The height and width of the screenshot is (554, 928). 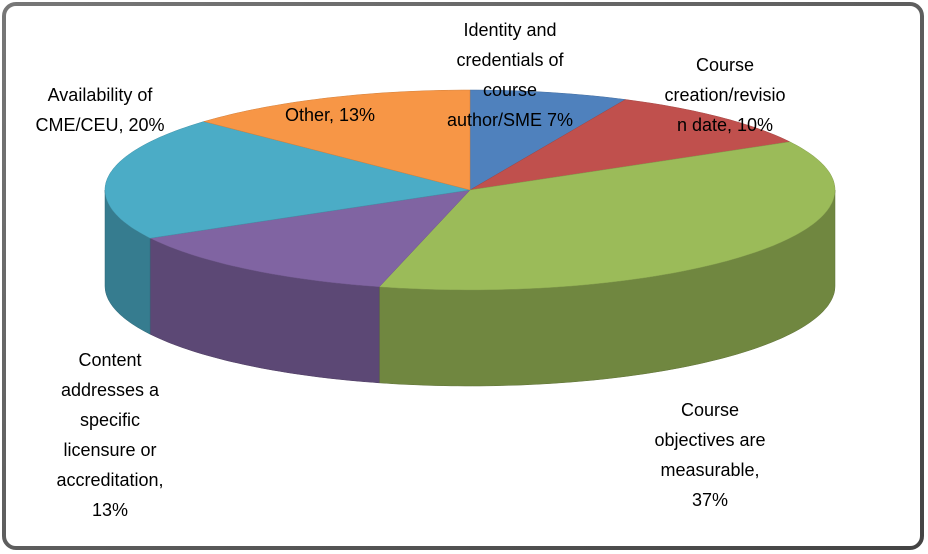 I want to click on data-label: Course creation/revision date, 10%, so click(x=725, y=95).